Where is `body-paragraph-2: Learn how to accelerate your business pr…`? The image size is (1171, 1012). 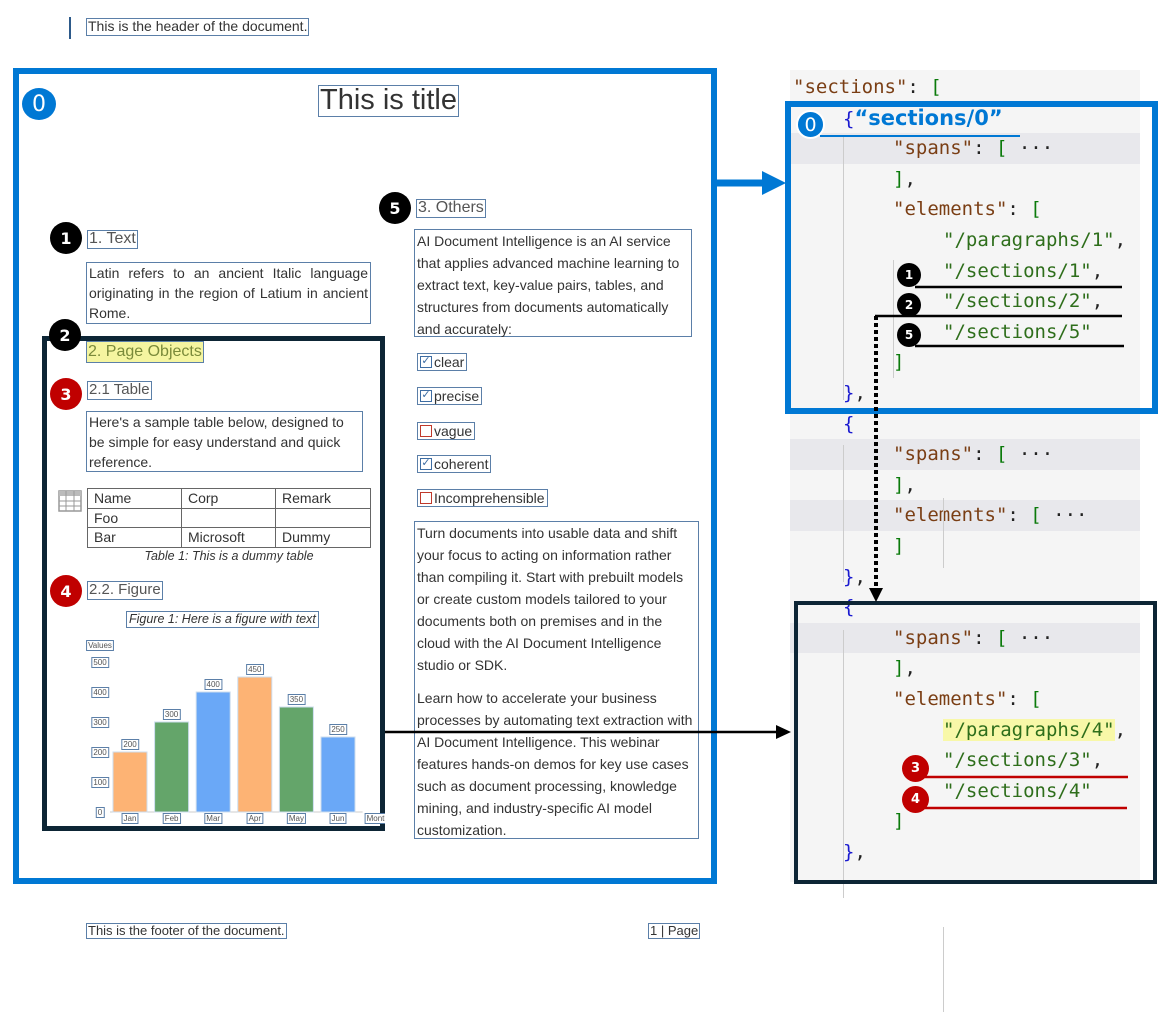 body-paragraph-2: Learn how to accelerate your business pr… is located at coordinates (555, 764).